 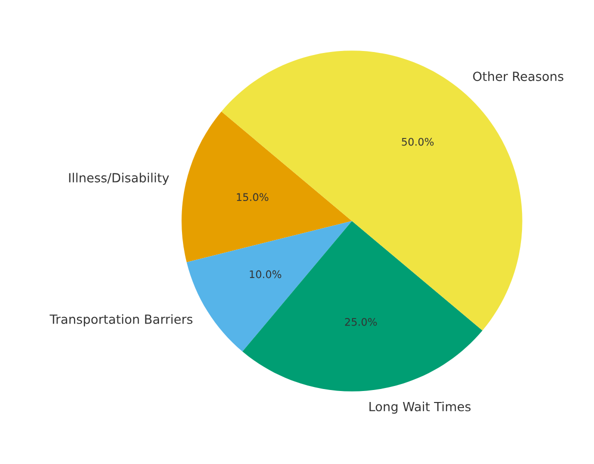 I want to click on data-label: 50.0%, so click(x=418, y=142).